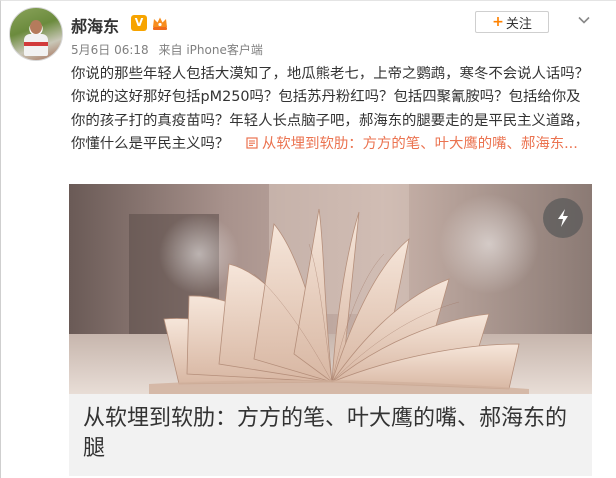  Describe the element at coordinates (325, 433) in the screenshot. I see `article-card-title: 从软埋到软肋：方方的笔、叶大鹰的嘴、郝海东的腿` at that location.